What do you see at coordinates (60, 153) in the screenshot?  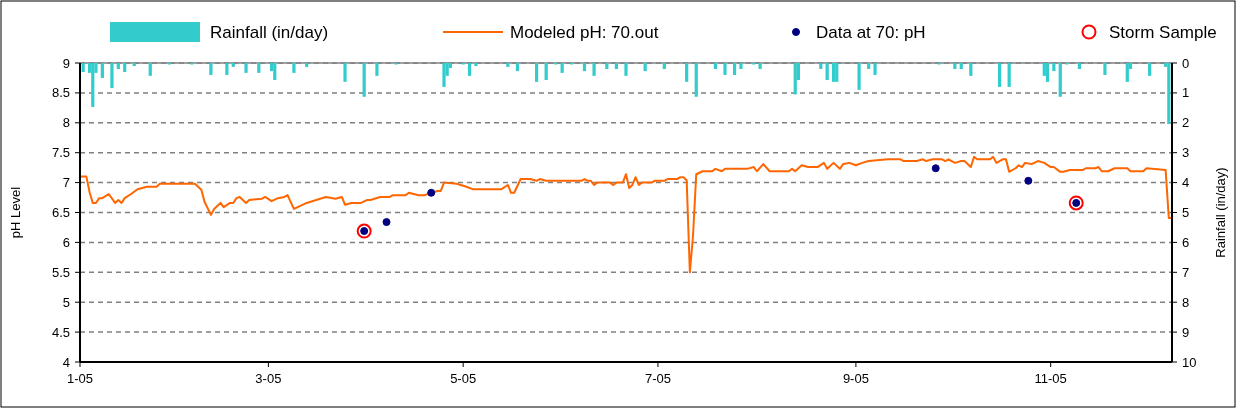 I see `y-tick-label: 7.5` at bounding box center [60, 153].